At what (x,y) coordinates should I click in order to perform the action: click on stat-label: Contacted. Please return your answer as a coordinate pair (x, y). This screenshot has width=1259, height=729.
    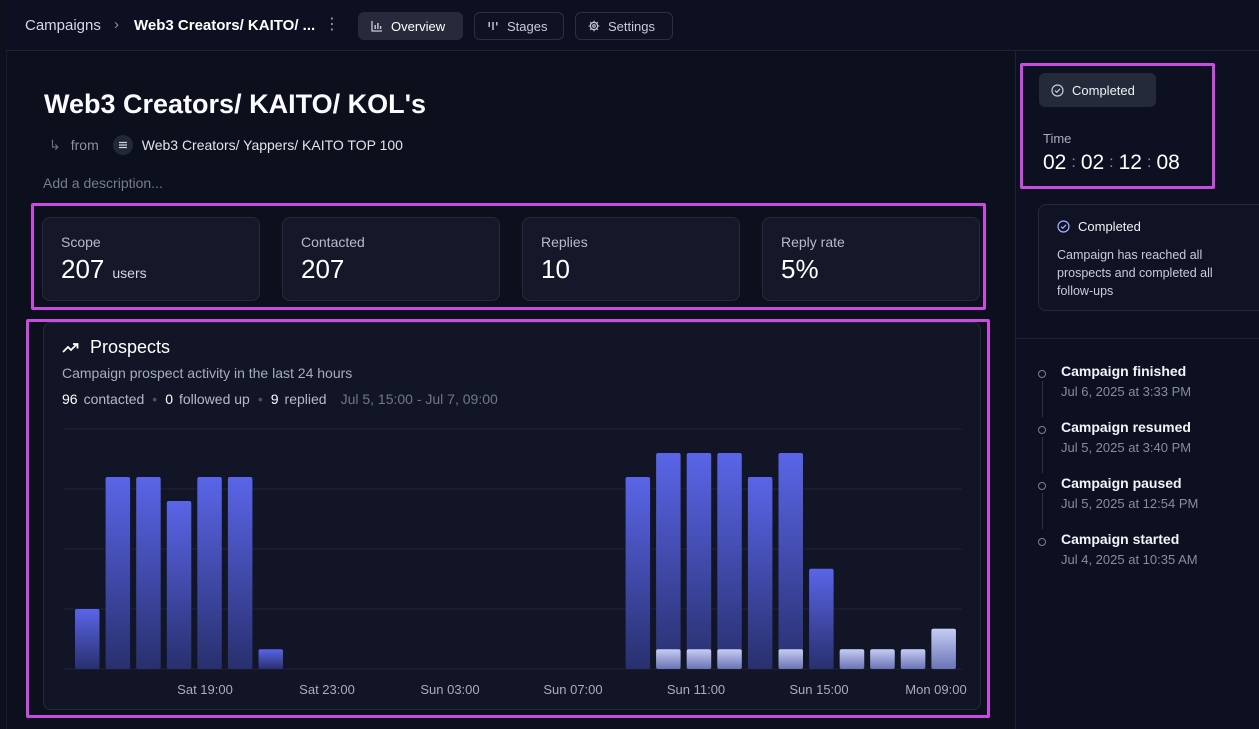
    Looking at the image, I should click on (333, 242).